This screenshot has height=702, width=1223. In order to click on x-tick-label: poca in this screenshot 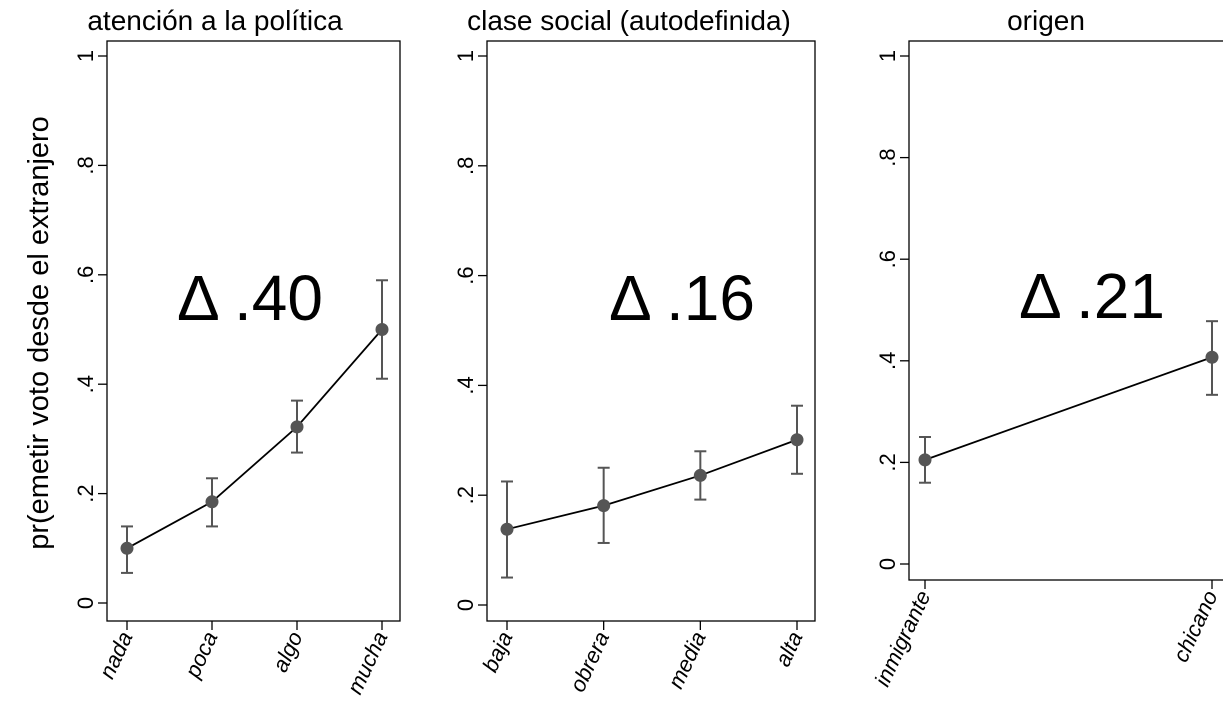, I will do `click(200, 655)`.